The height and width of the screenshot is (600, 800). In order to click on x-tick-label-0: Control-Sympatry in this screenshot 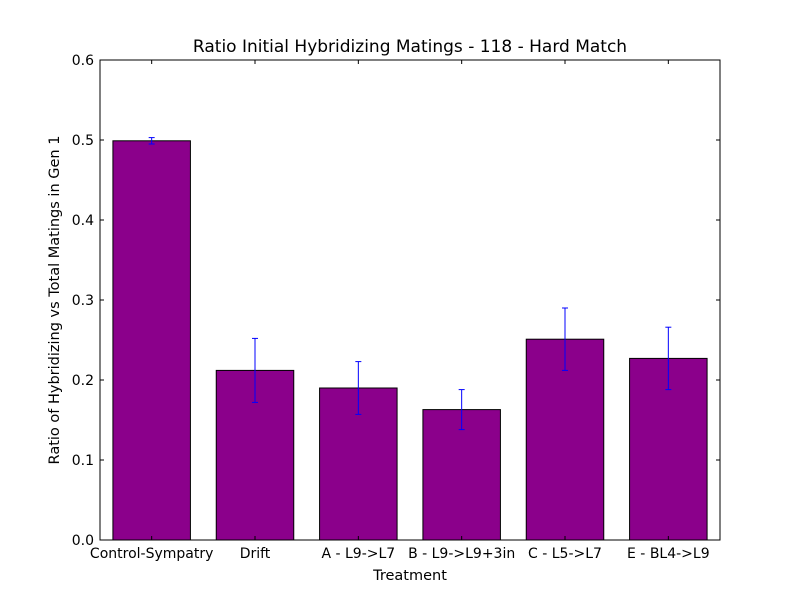, I will do `click(151, 554)`.